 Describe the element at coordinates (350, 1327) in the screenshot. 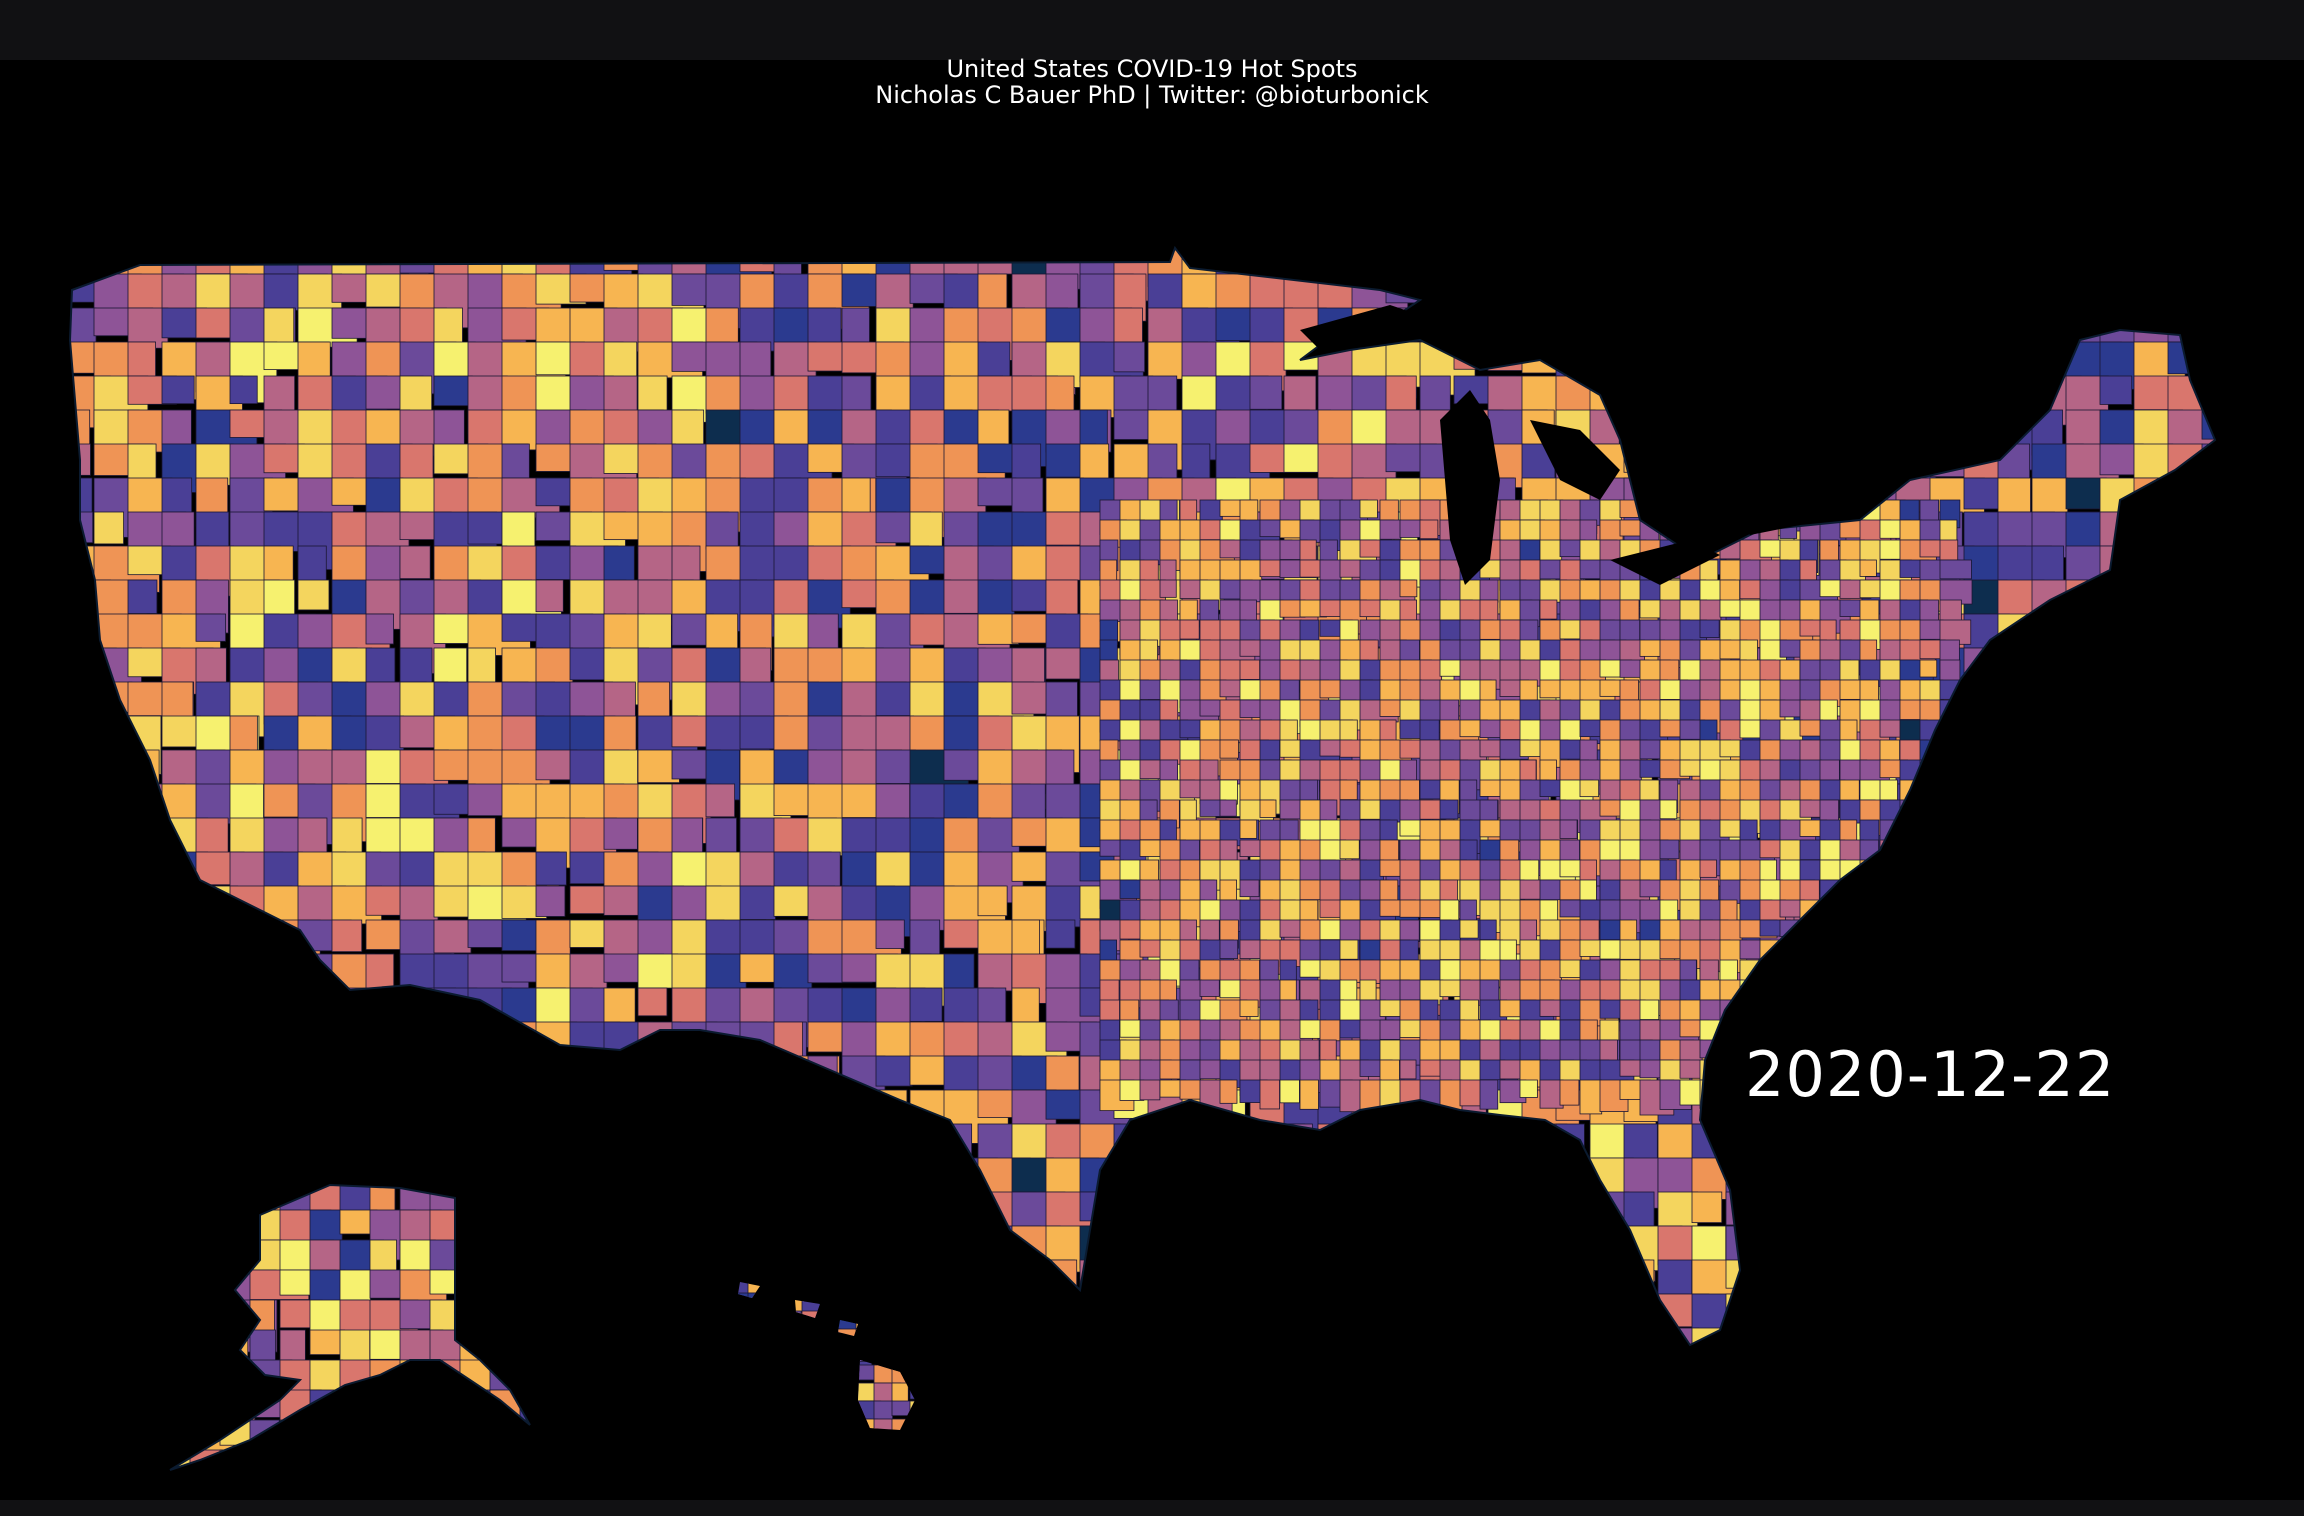

I see `alaska-counties` at that location.